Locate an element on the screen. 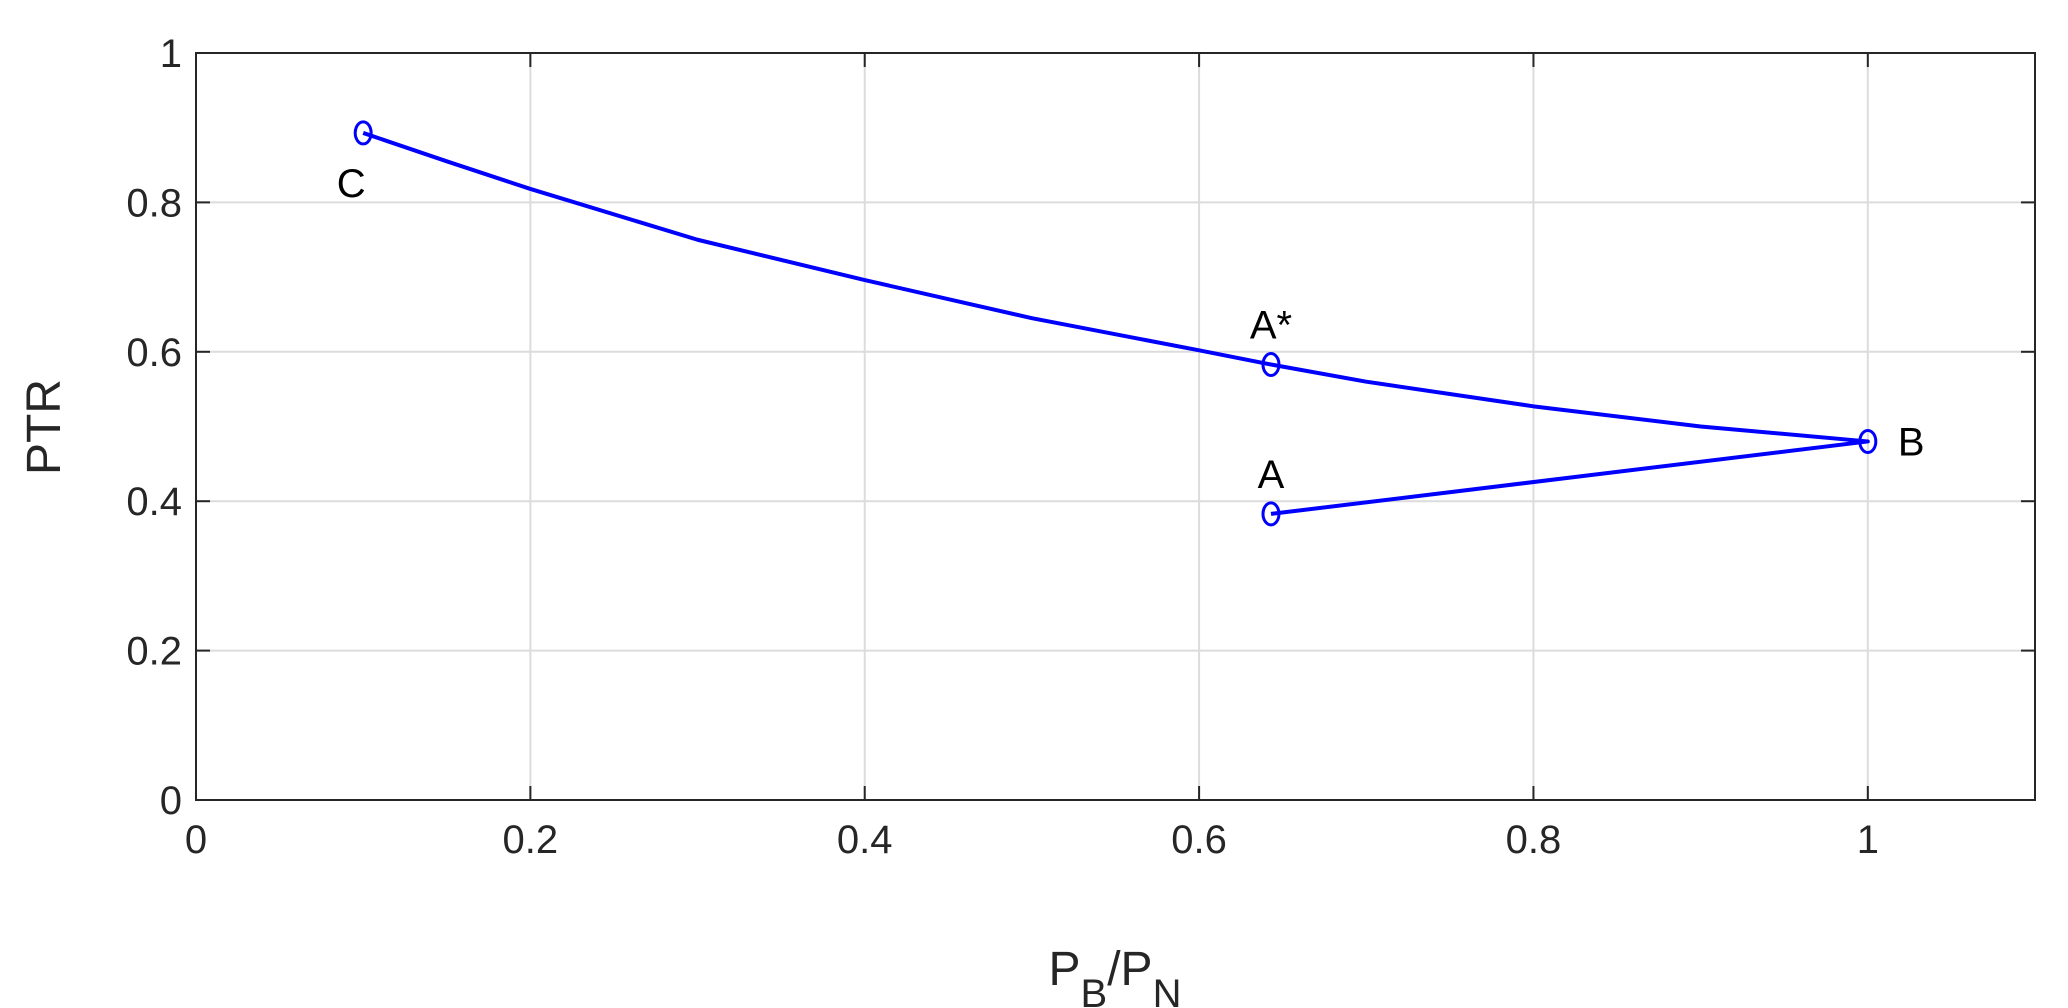  x-axis-label-part: B is located at coordinates (1094, 990).